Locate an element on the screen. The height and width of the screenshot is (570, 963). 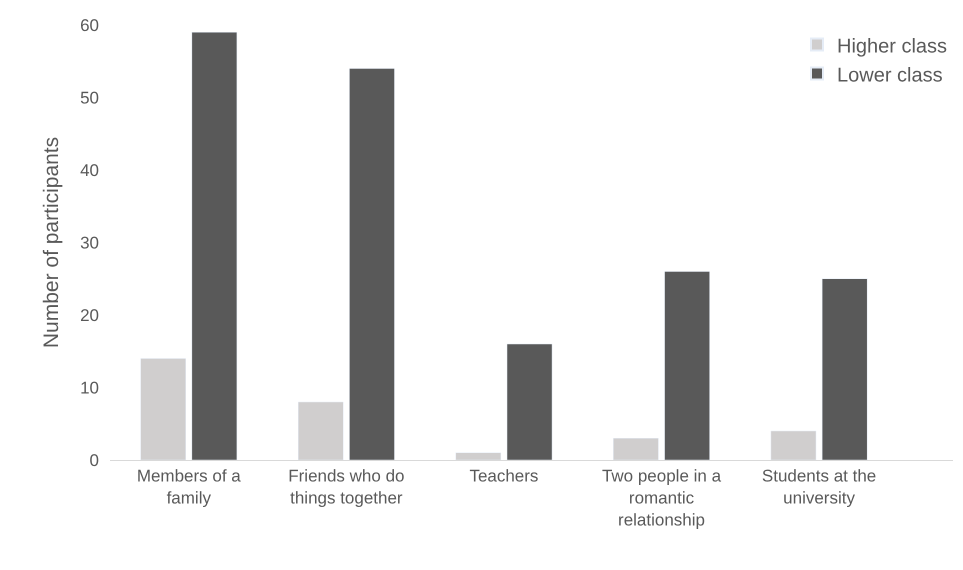
x-tick-label: Two people in a romantic relationship is located at coordinates (662, 498).